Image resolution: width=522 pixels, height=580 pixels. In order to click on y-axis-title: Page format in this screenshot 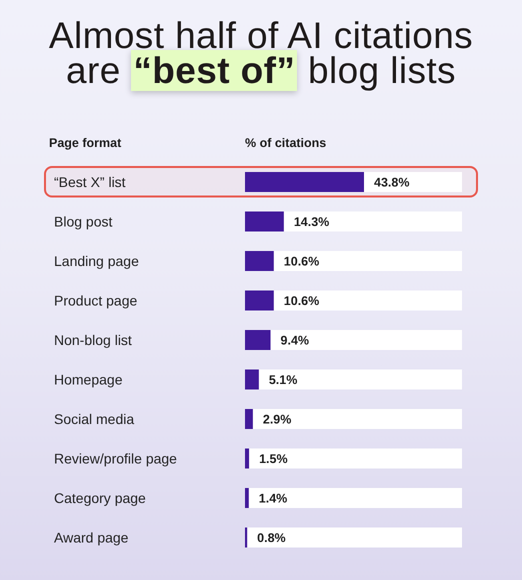, I will do `click(85, 143)`.